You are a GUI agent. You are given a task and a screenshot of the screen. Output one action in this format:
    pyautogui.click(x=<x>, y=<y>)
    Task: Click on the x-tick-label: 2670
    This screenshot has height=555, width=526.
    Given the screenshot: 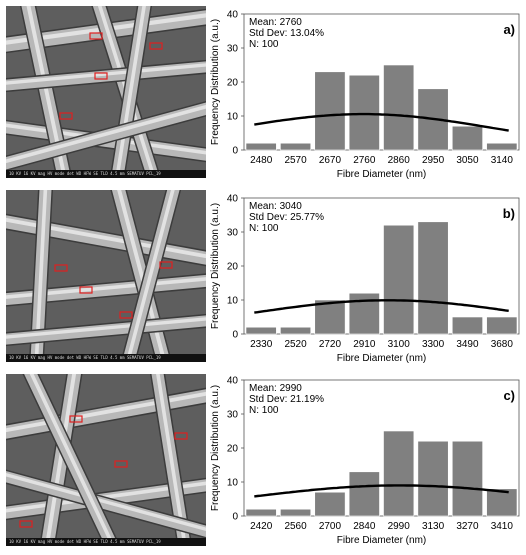 What is the action you would take?
    pyautogui.click(x=330, y=160)
    